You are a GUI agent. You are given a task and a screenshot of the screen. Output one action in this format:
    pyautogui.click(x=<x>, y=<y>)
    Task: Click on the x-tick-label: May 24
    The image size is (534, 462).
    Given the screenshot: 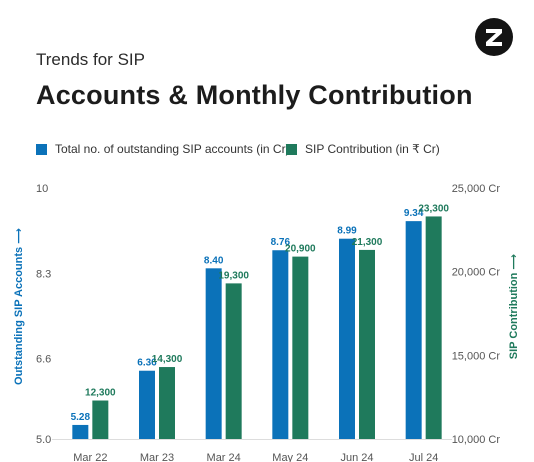 What is the action you would take?
    pyautogui.click(x=290, y=457)
    